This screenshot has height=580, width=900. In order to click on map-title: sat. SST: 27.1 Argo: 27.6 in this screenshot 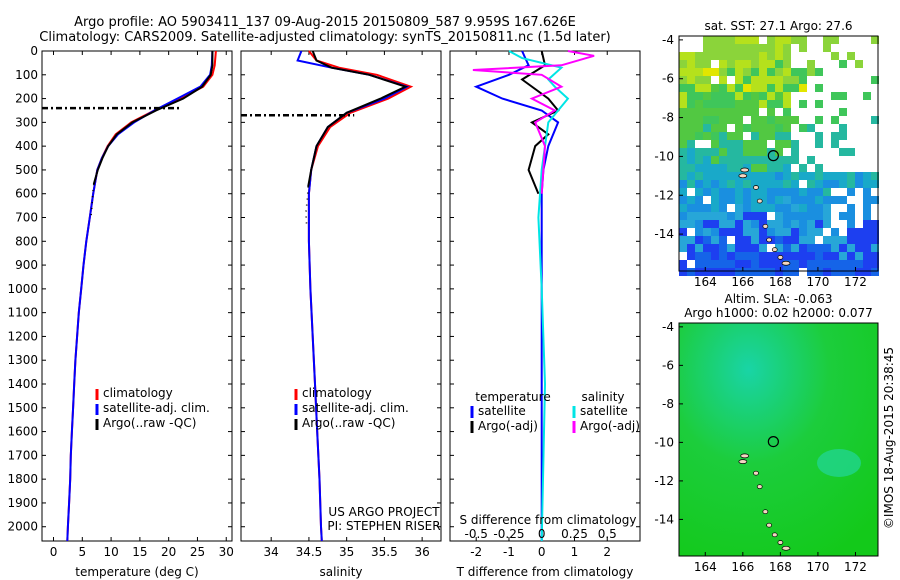, I will do `click(778, 26)`.